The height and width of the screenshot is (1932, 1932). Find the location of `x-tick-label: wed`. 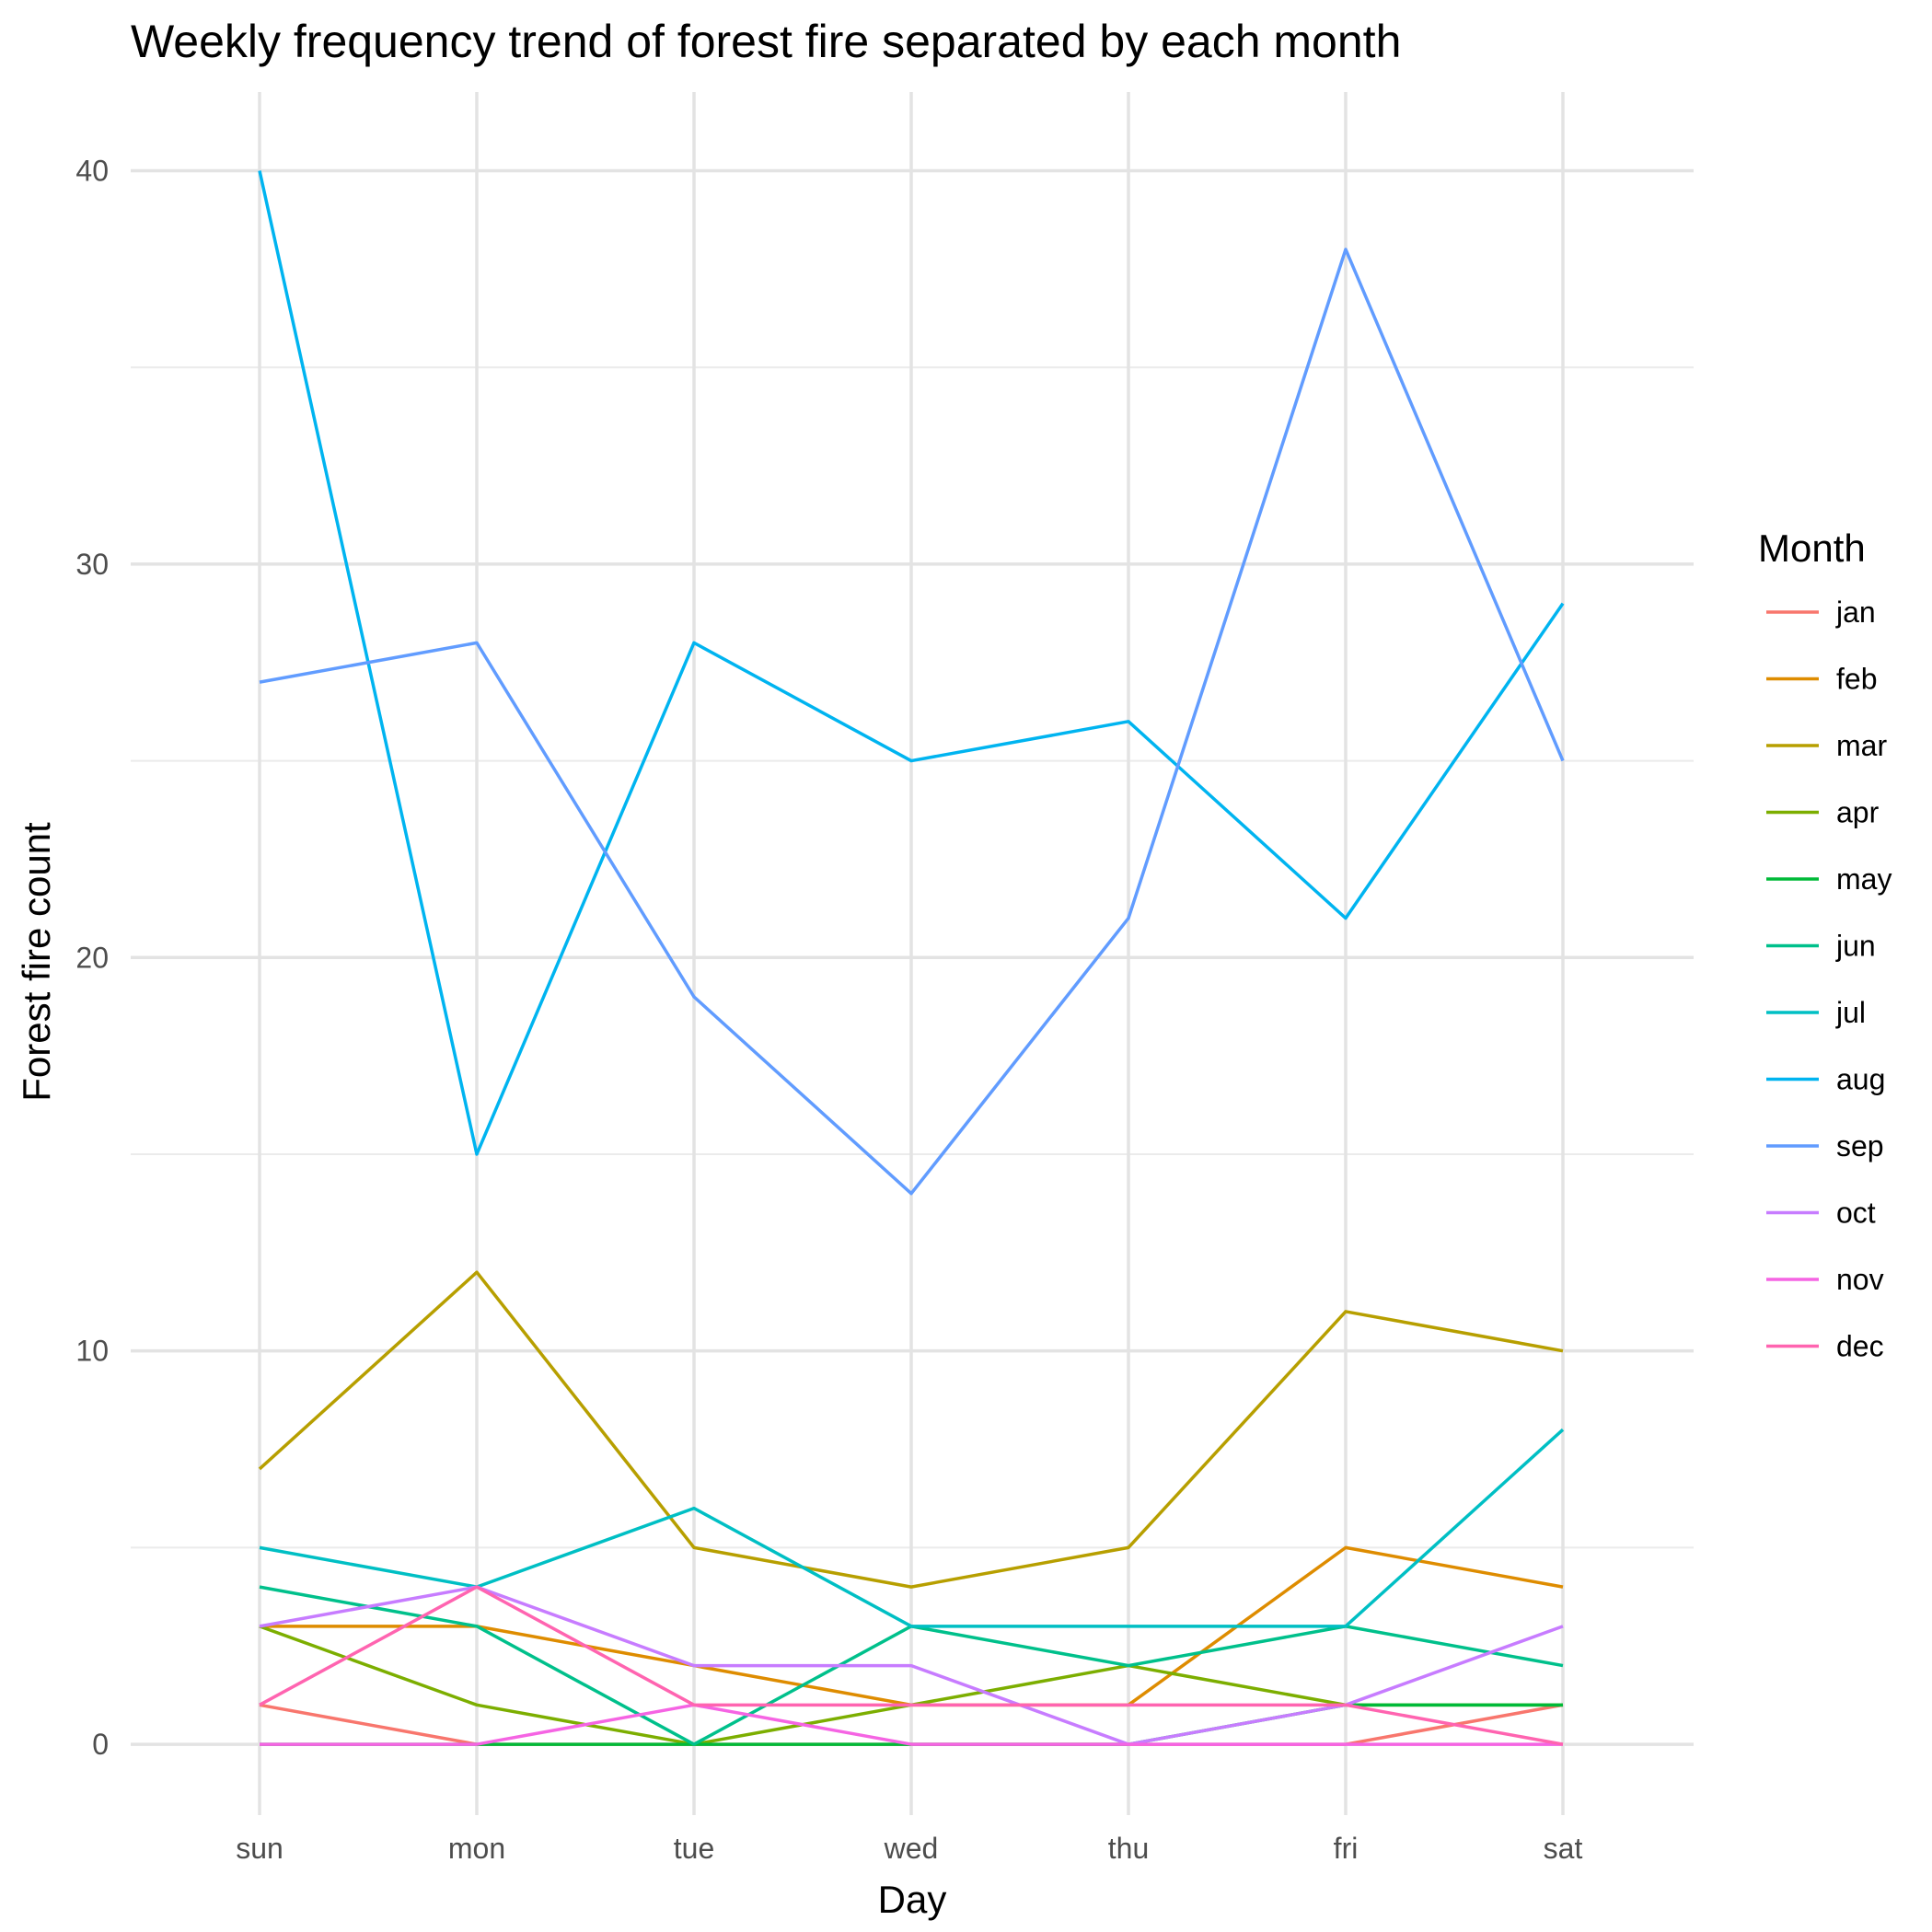

x-tick-label: wed is located at coordinates (912, 1849).